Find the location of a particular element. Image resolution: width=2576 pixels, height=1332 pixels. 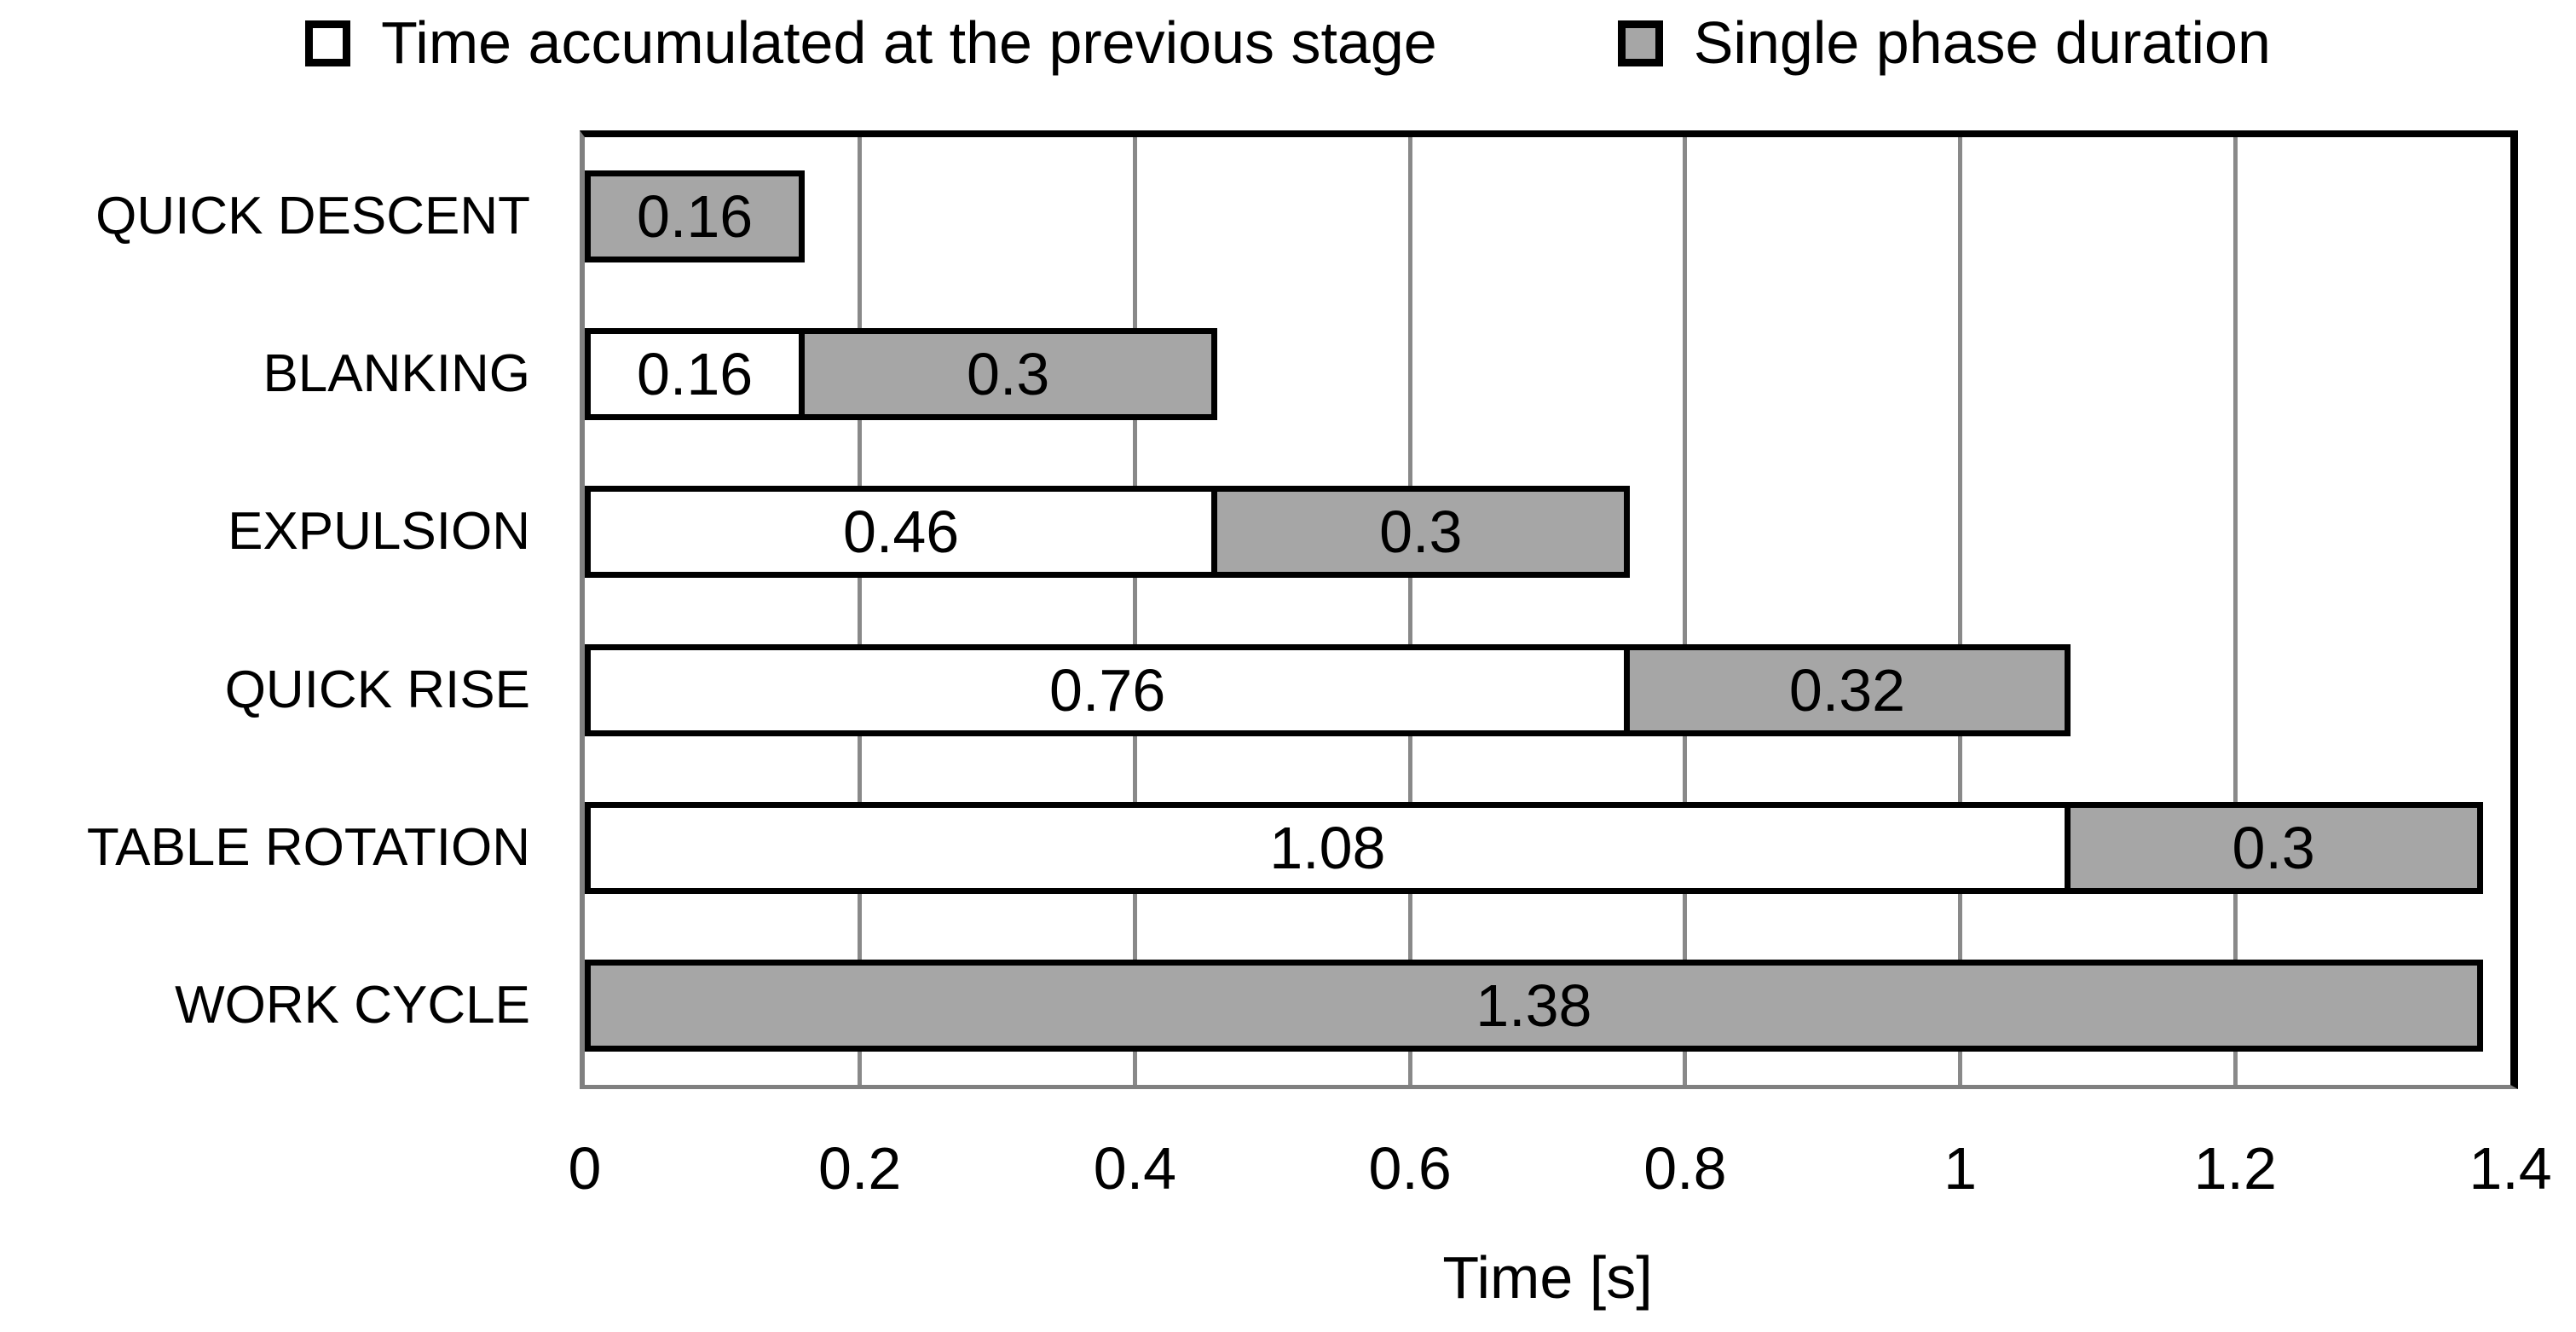

category-label: QUICK DESCENT is located at coordinates (312, 215).